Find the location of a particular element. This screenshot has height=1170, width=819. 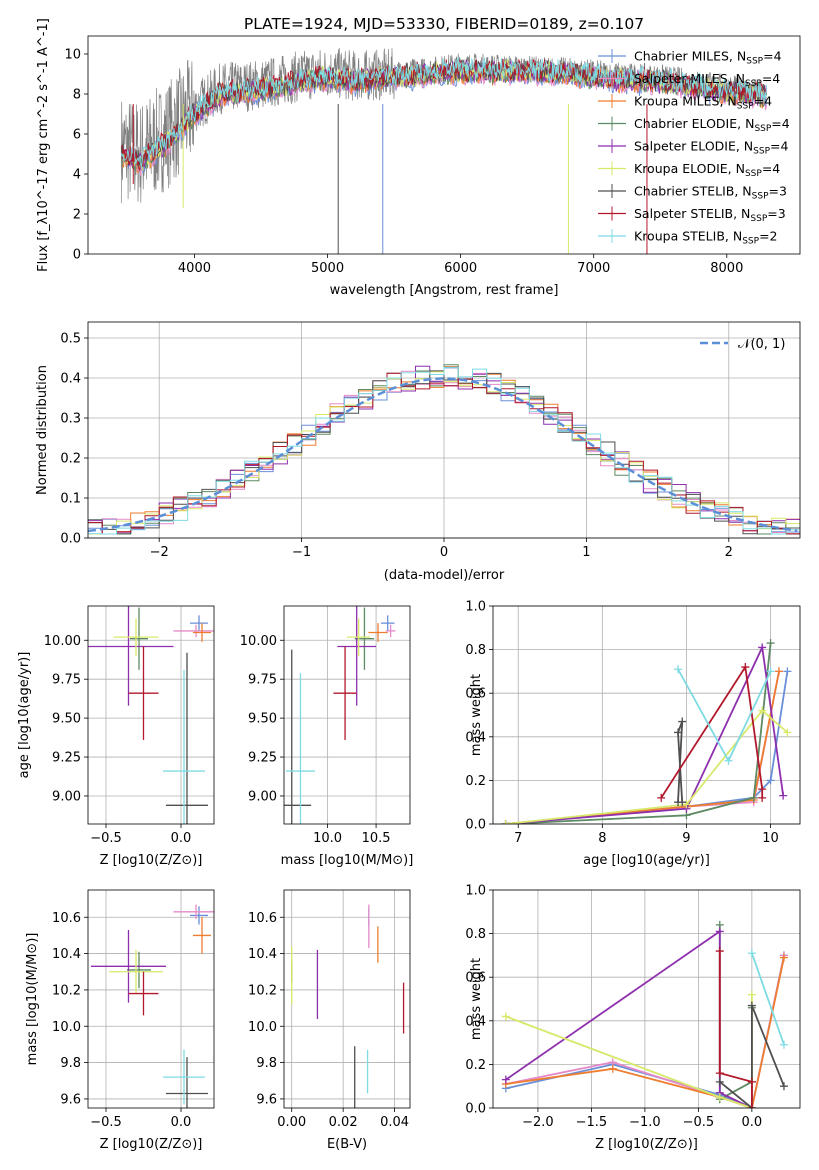

tick-label-y: 9.6 is located at coordinates (70, 1099).